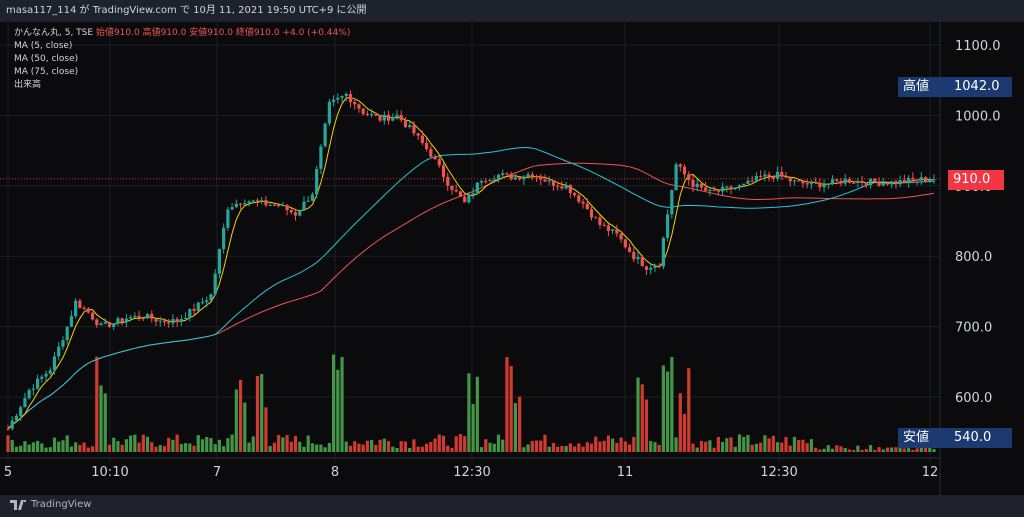  What do you see at coordinates (46, 59) in the screenshot?
I see `legend-ma50: MA (50, close)` at bounding box center [46, 59].